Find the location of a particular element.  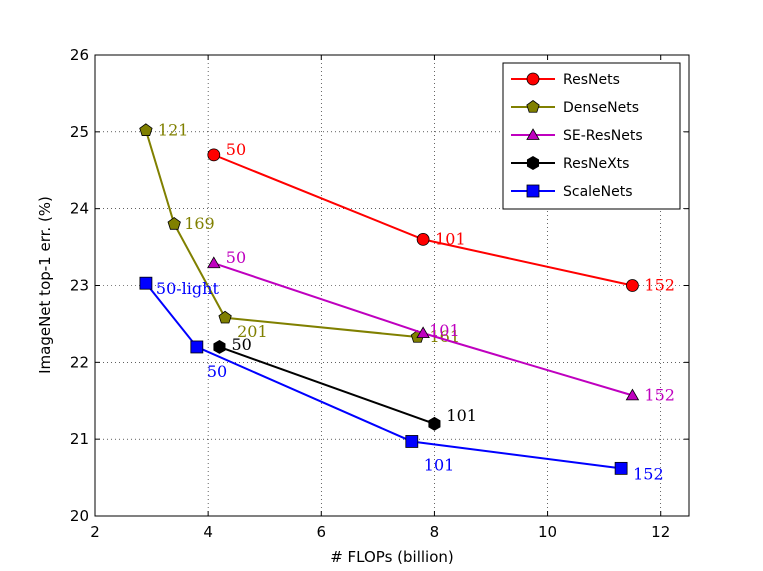

y-tick-label: 26 is located at coordinates (79, 55).